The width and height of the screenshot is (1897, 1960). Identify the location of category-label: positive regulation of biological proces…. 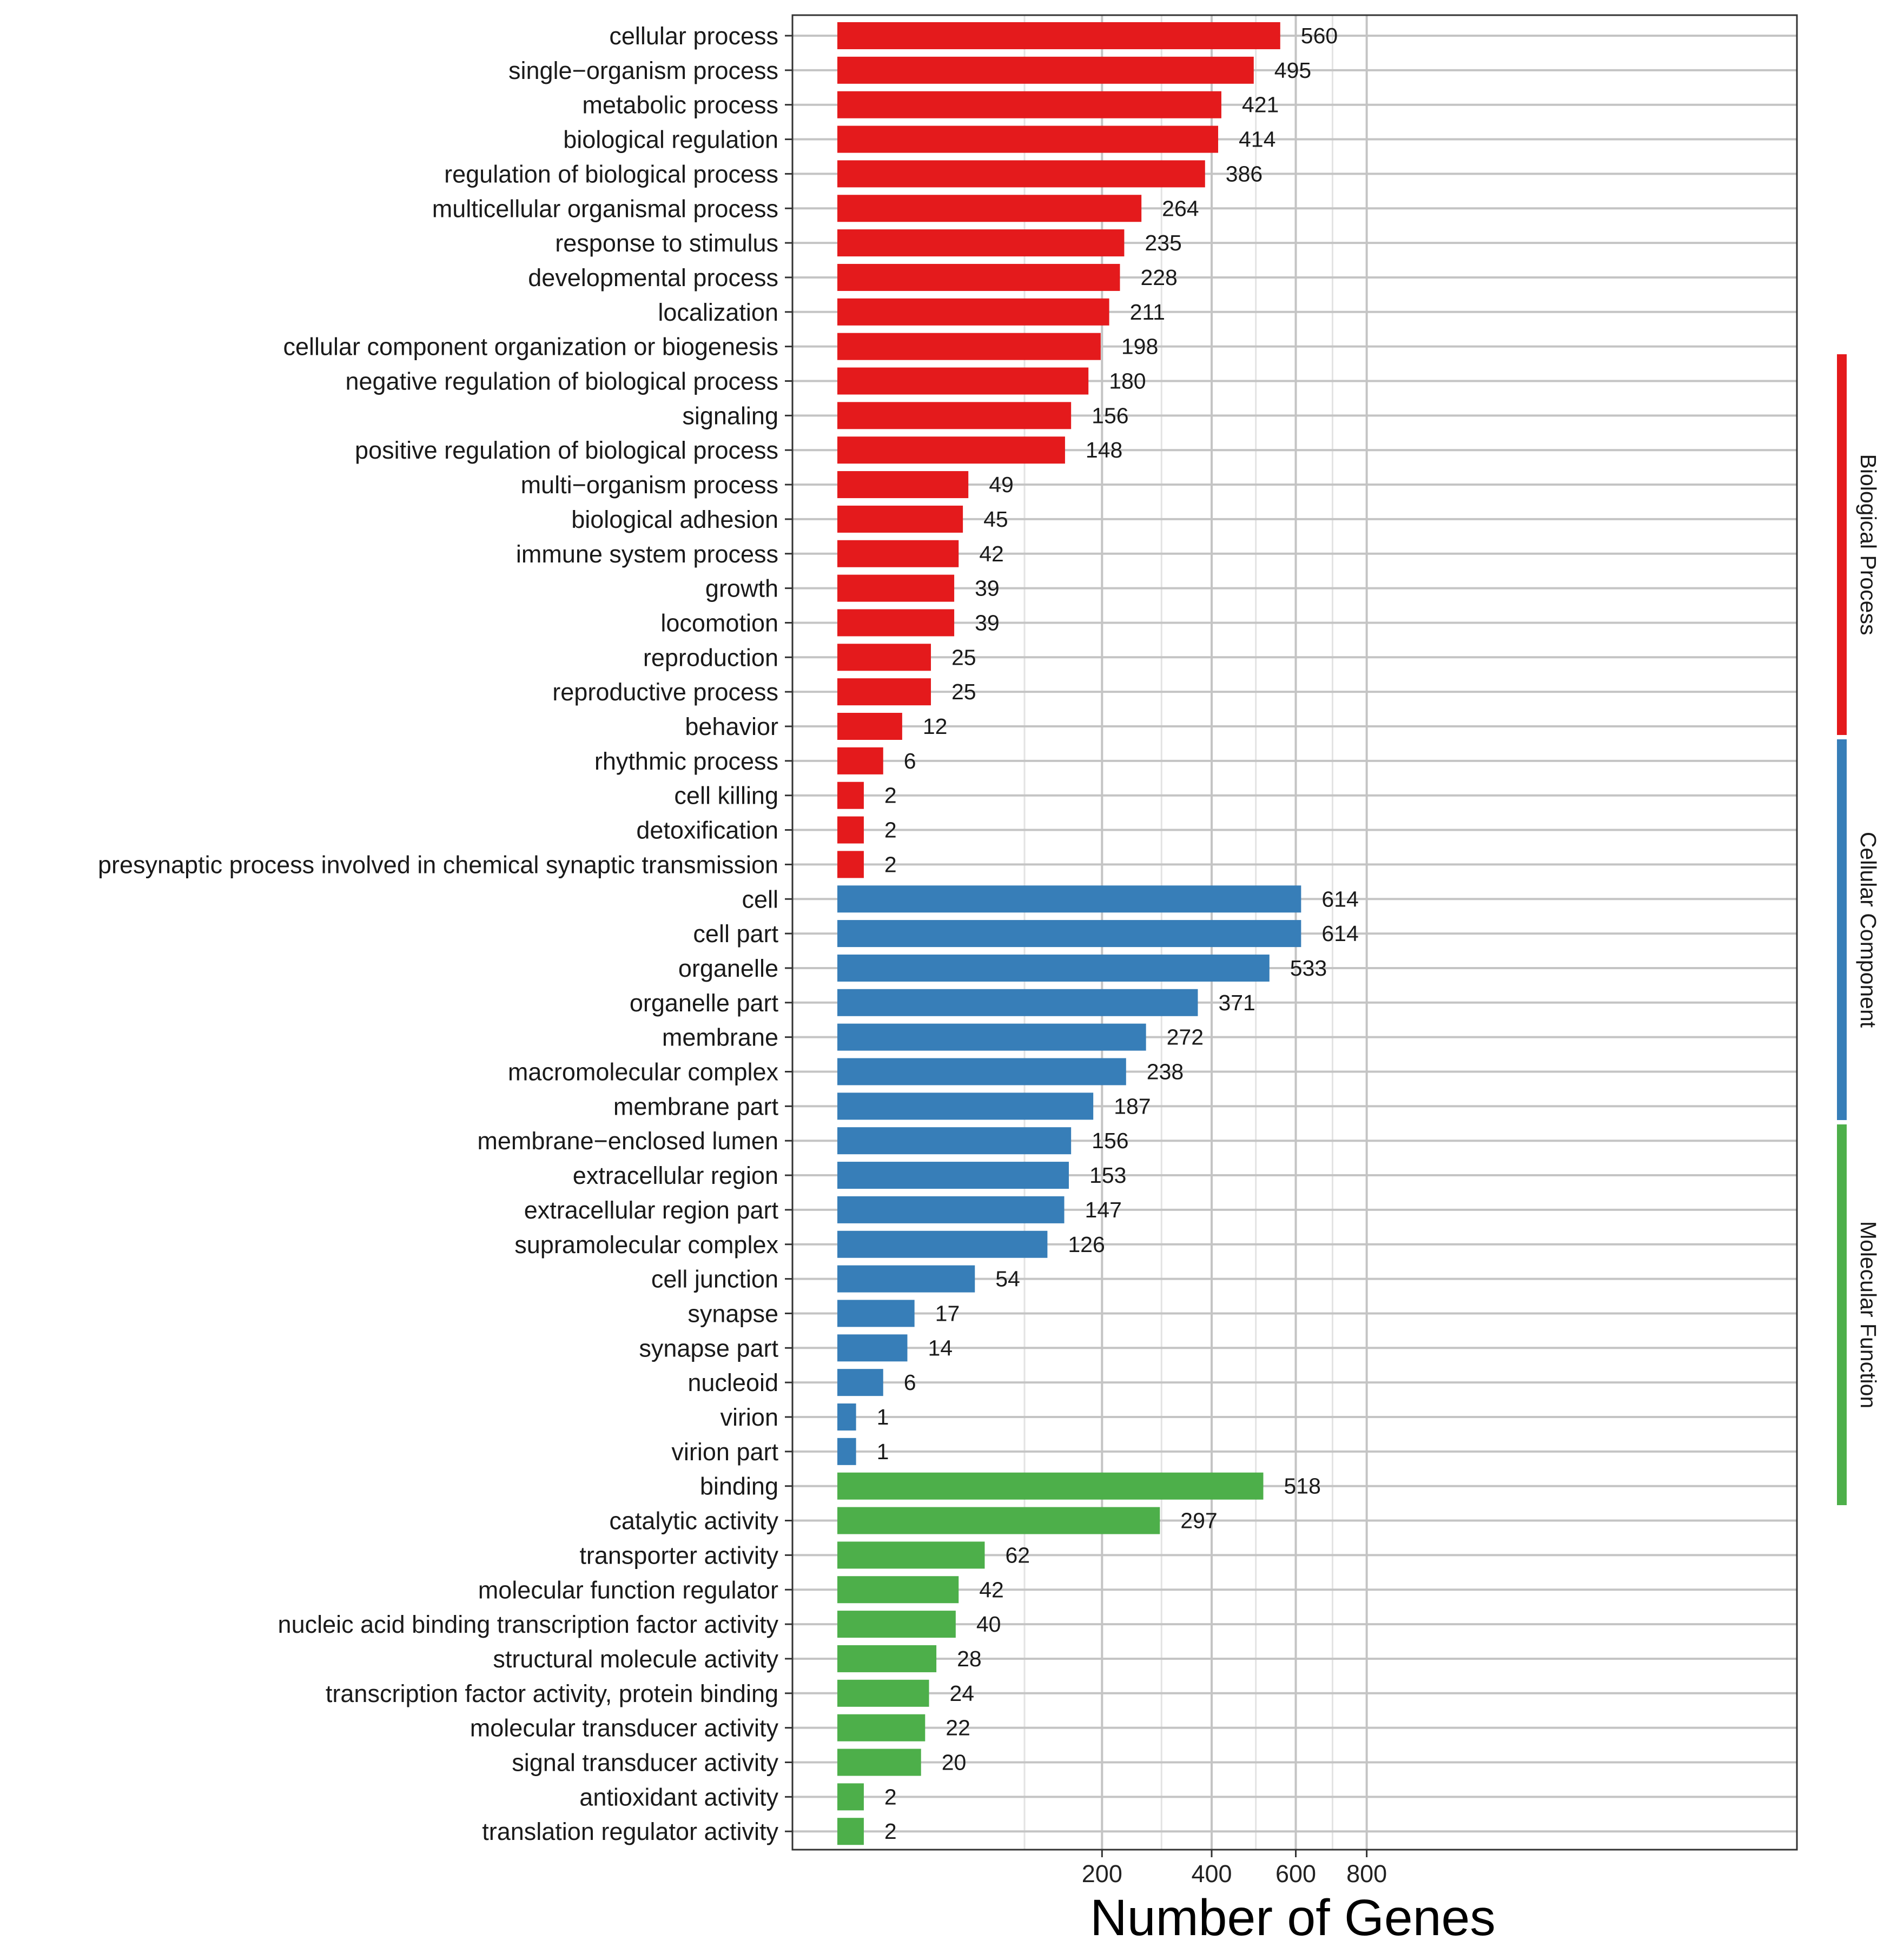
(566, 450).